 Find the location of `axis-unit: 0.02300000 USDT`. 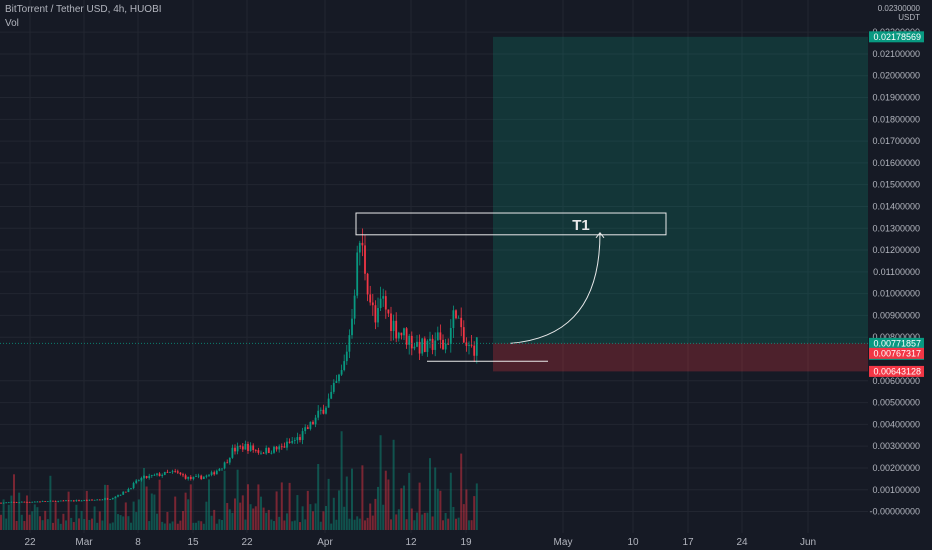

axis-unit: 0.02300000 USDT is located at coordinates (899, 13).